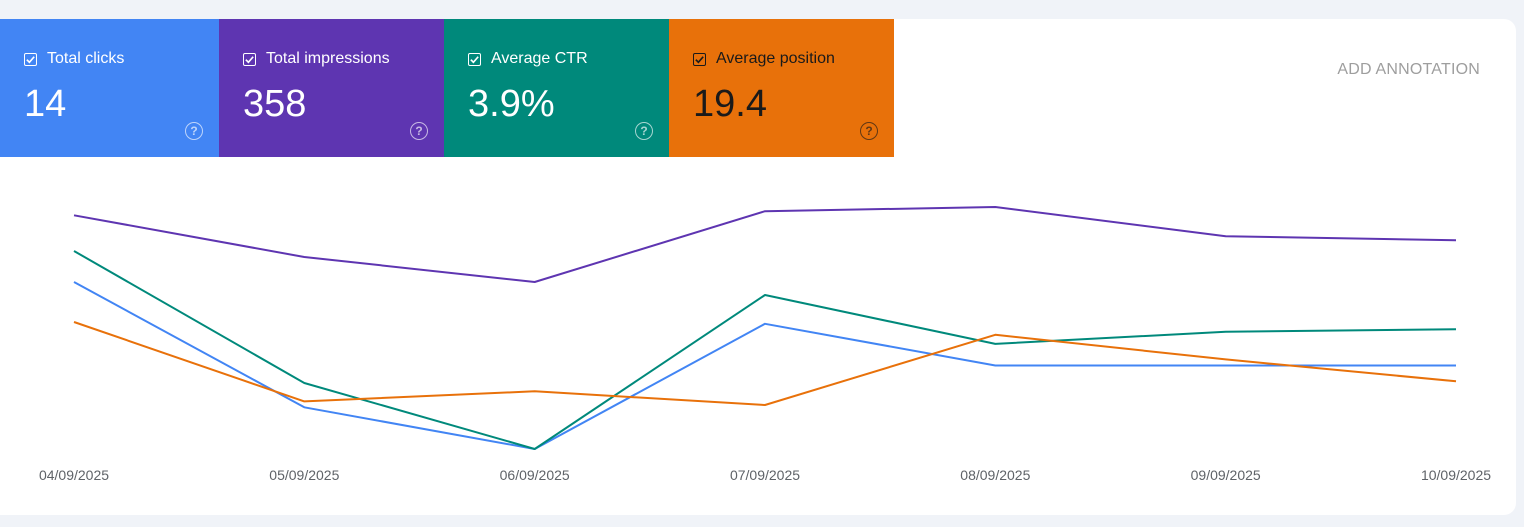 The height and width of the screenshot is (527, 1524). Describe the element at coordinates (539, 58) in the screenshot. I see `metric-label: Average CTR` at that location.